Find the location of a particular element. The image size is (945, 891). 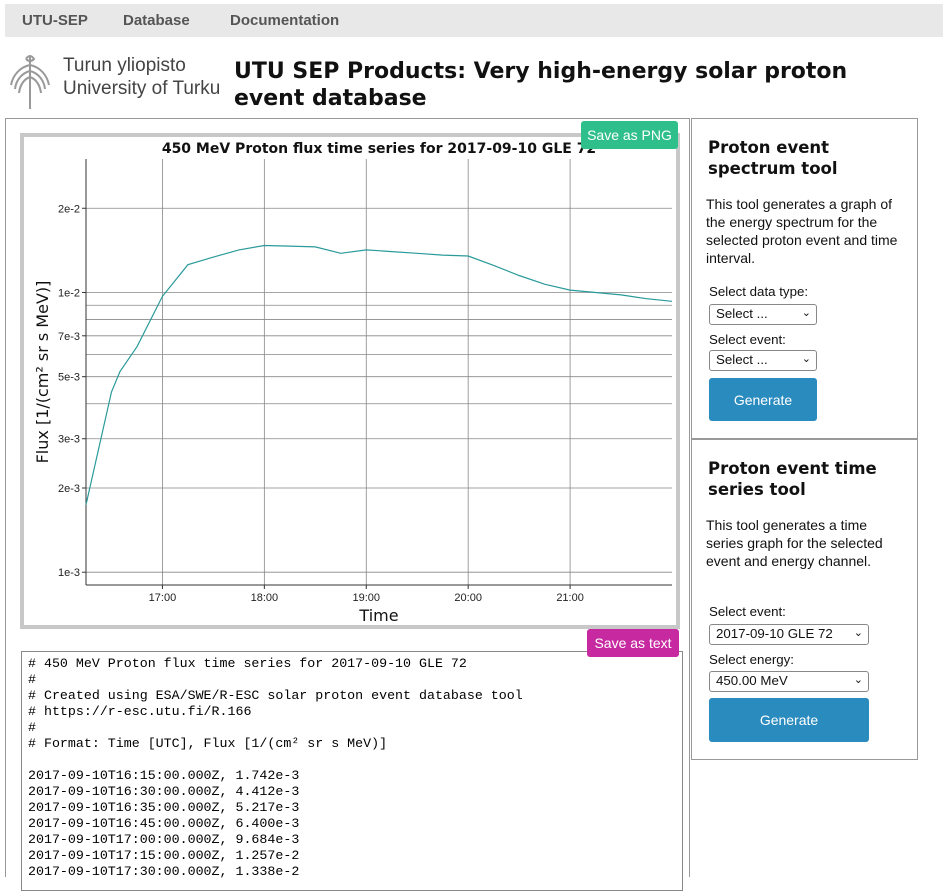

y-tick-label: 3e-3 is located at coordinates (69, 440).